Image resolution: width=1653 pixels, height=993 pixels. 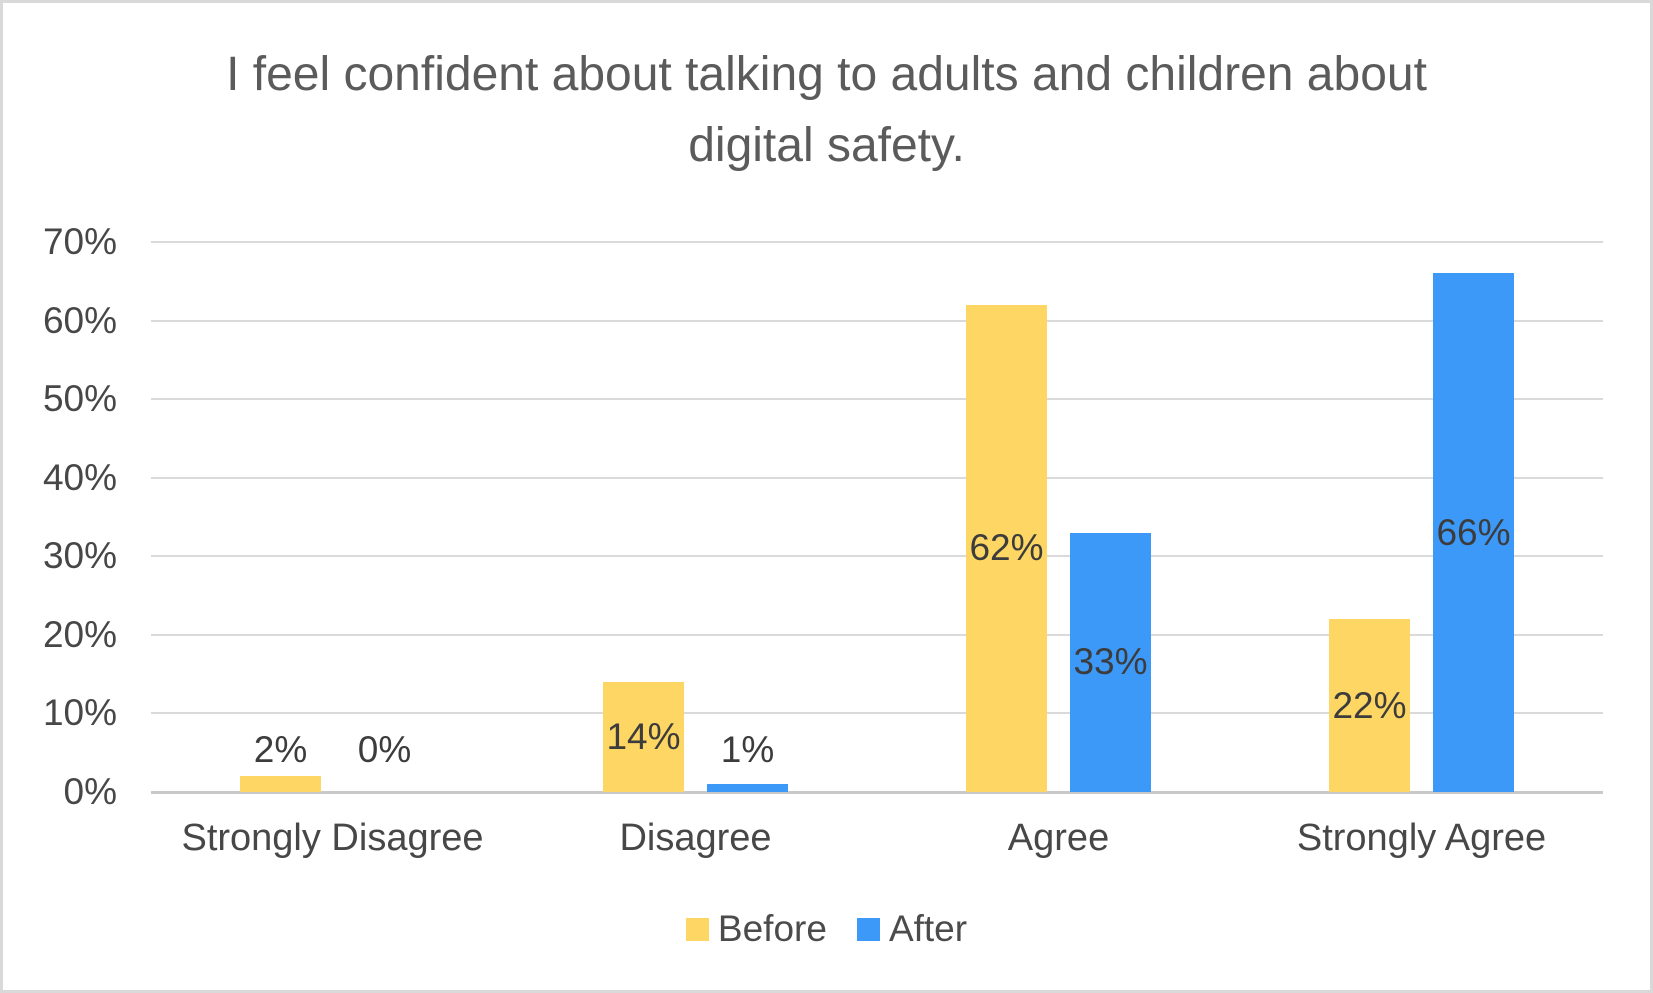 I want to click on x-axis-line, so click(x=877, y=792).